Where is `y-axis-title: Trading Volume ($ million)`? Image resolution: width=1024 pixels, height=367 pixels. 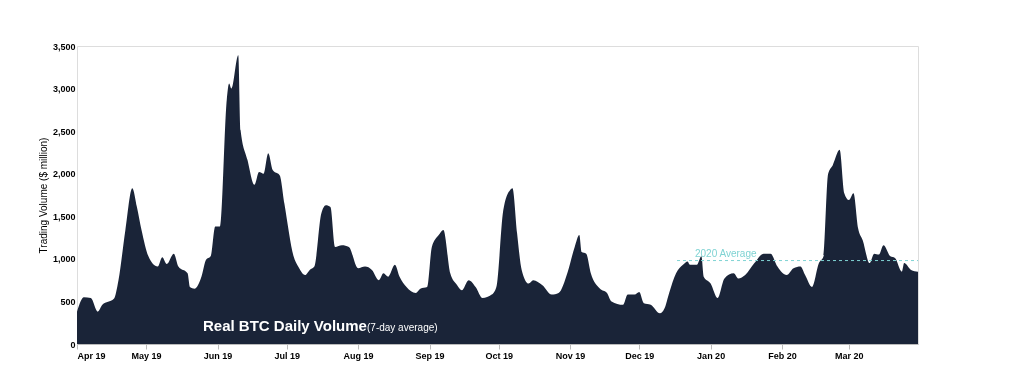
y-axis-title: Trading Volume ($ million) is located at coordinates (43, 195).